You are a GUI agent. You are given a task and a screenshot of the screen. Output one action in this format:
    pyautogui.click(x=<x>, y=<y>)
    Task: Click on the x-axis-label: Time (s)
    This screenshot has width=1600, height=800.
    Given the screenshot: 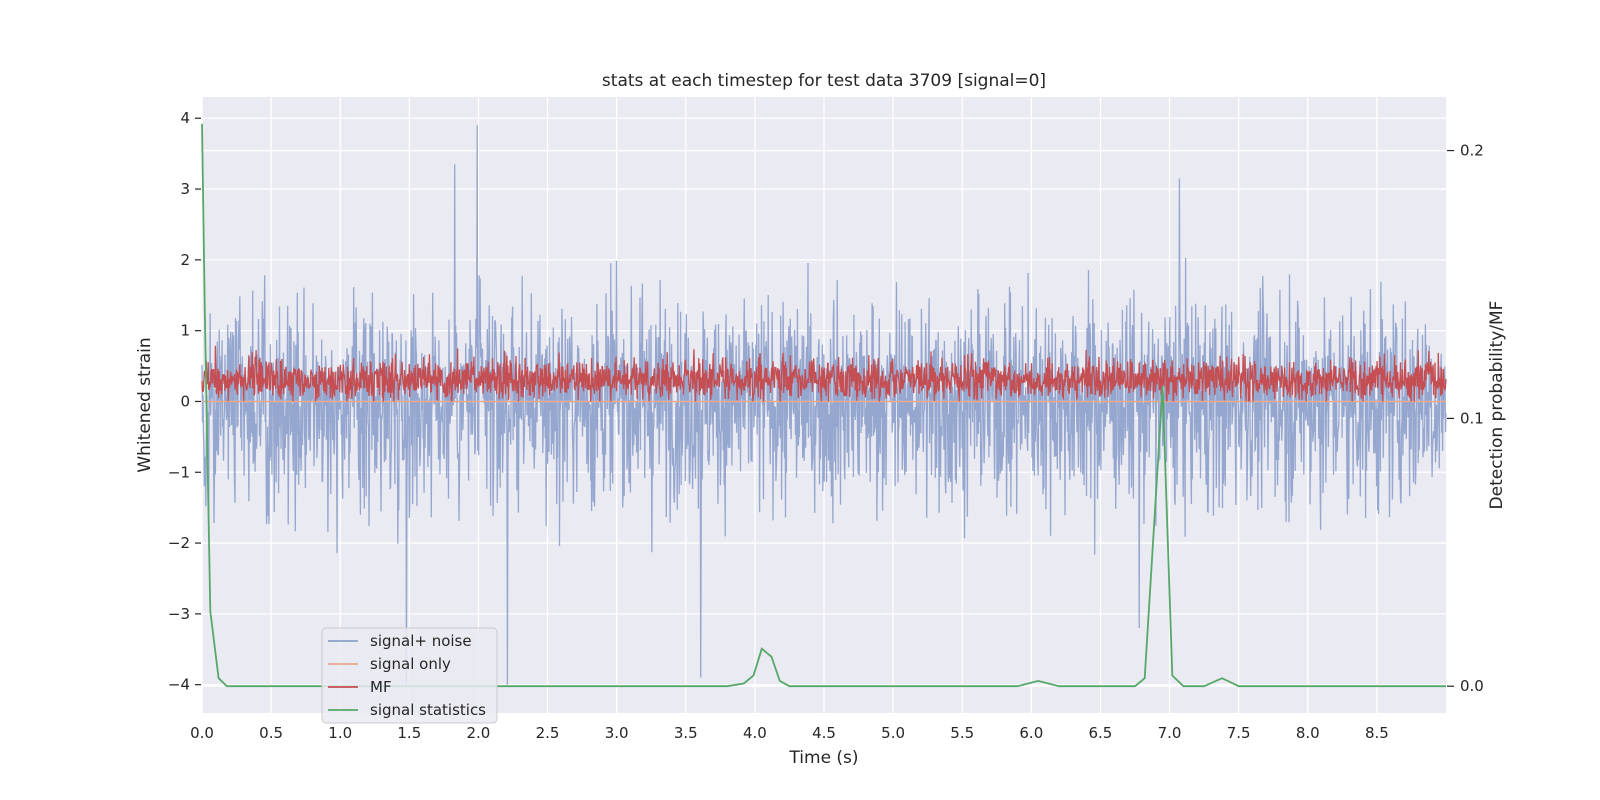 What is the action you would take?
    pyautogui.click(x=823, y=758)
    